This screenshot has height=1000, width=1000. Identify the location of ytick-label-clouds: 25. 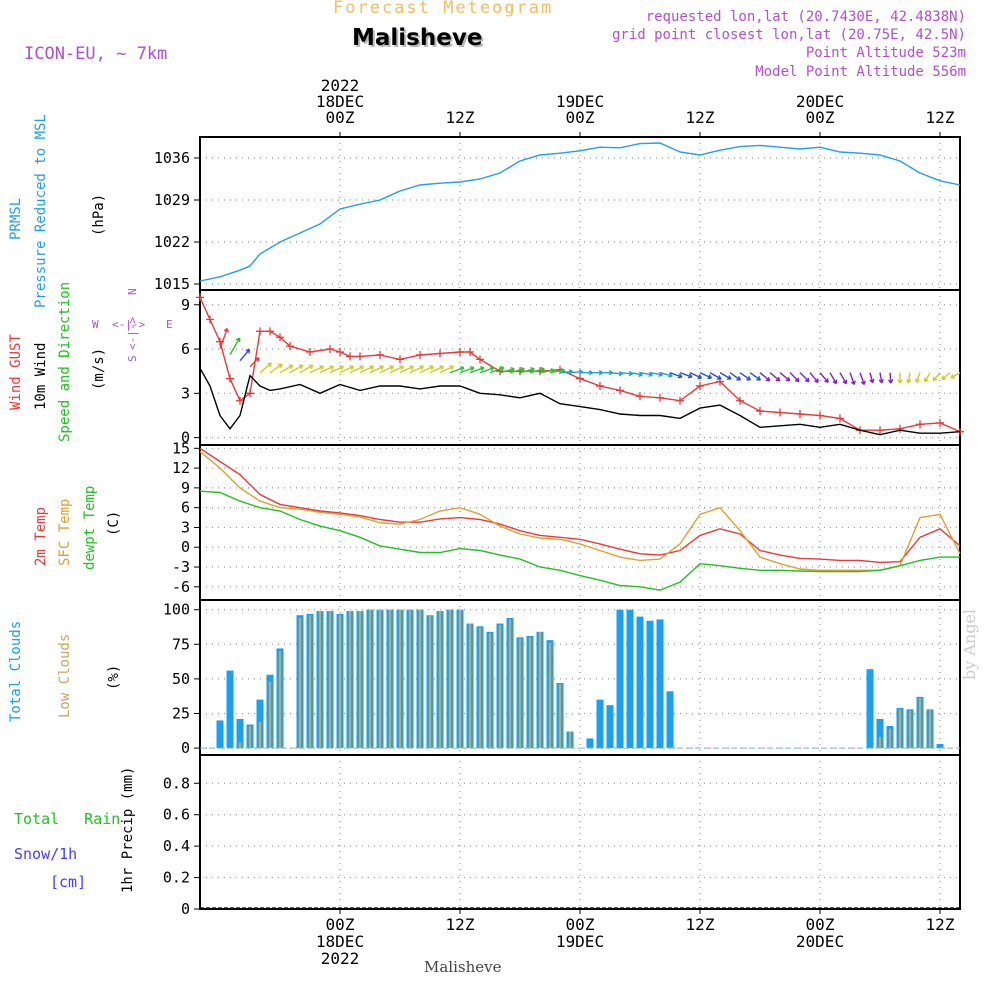
(181, 713).